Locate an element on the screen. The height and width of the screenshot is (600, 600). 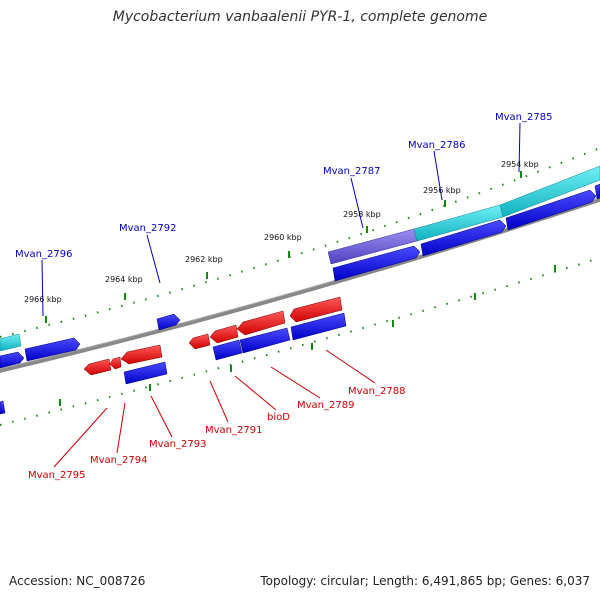
leader-lines-bottom is located at coordinates (214, 408).